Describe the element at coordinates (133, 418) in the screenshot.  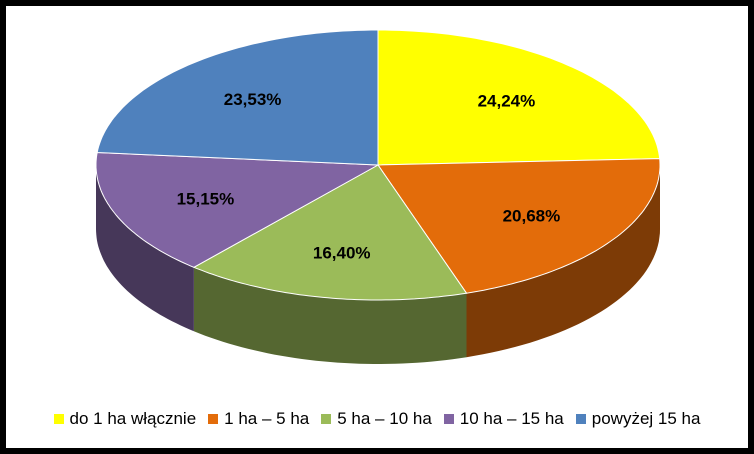
I see `legend-label-1: do 1 ha włącznie` at that location.